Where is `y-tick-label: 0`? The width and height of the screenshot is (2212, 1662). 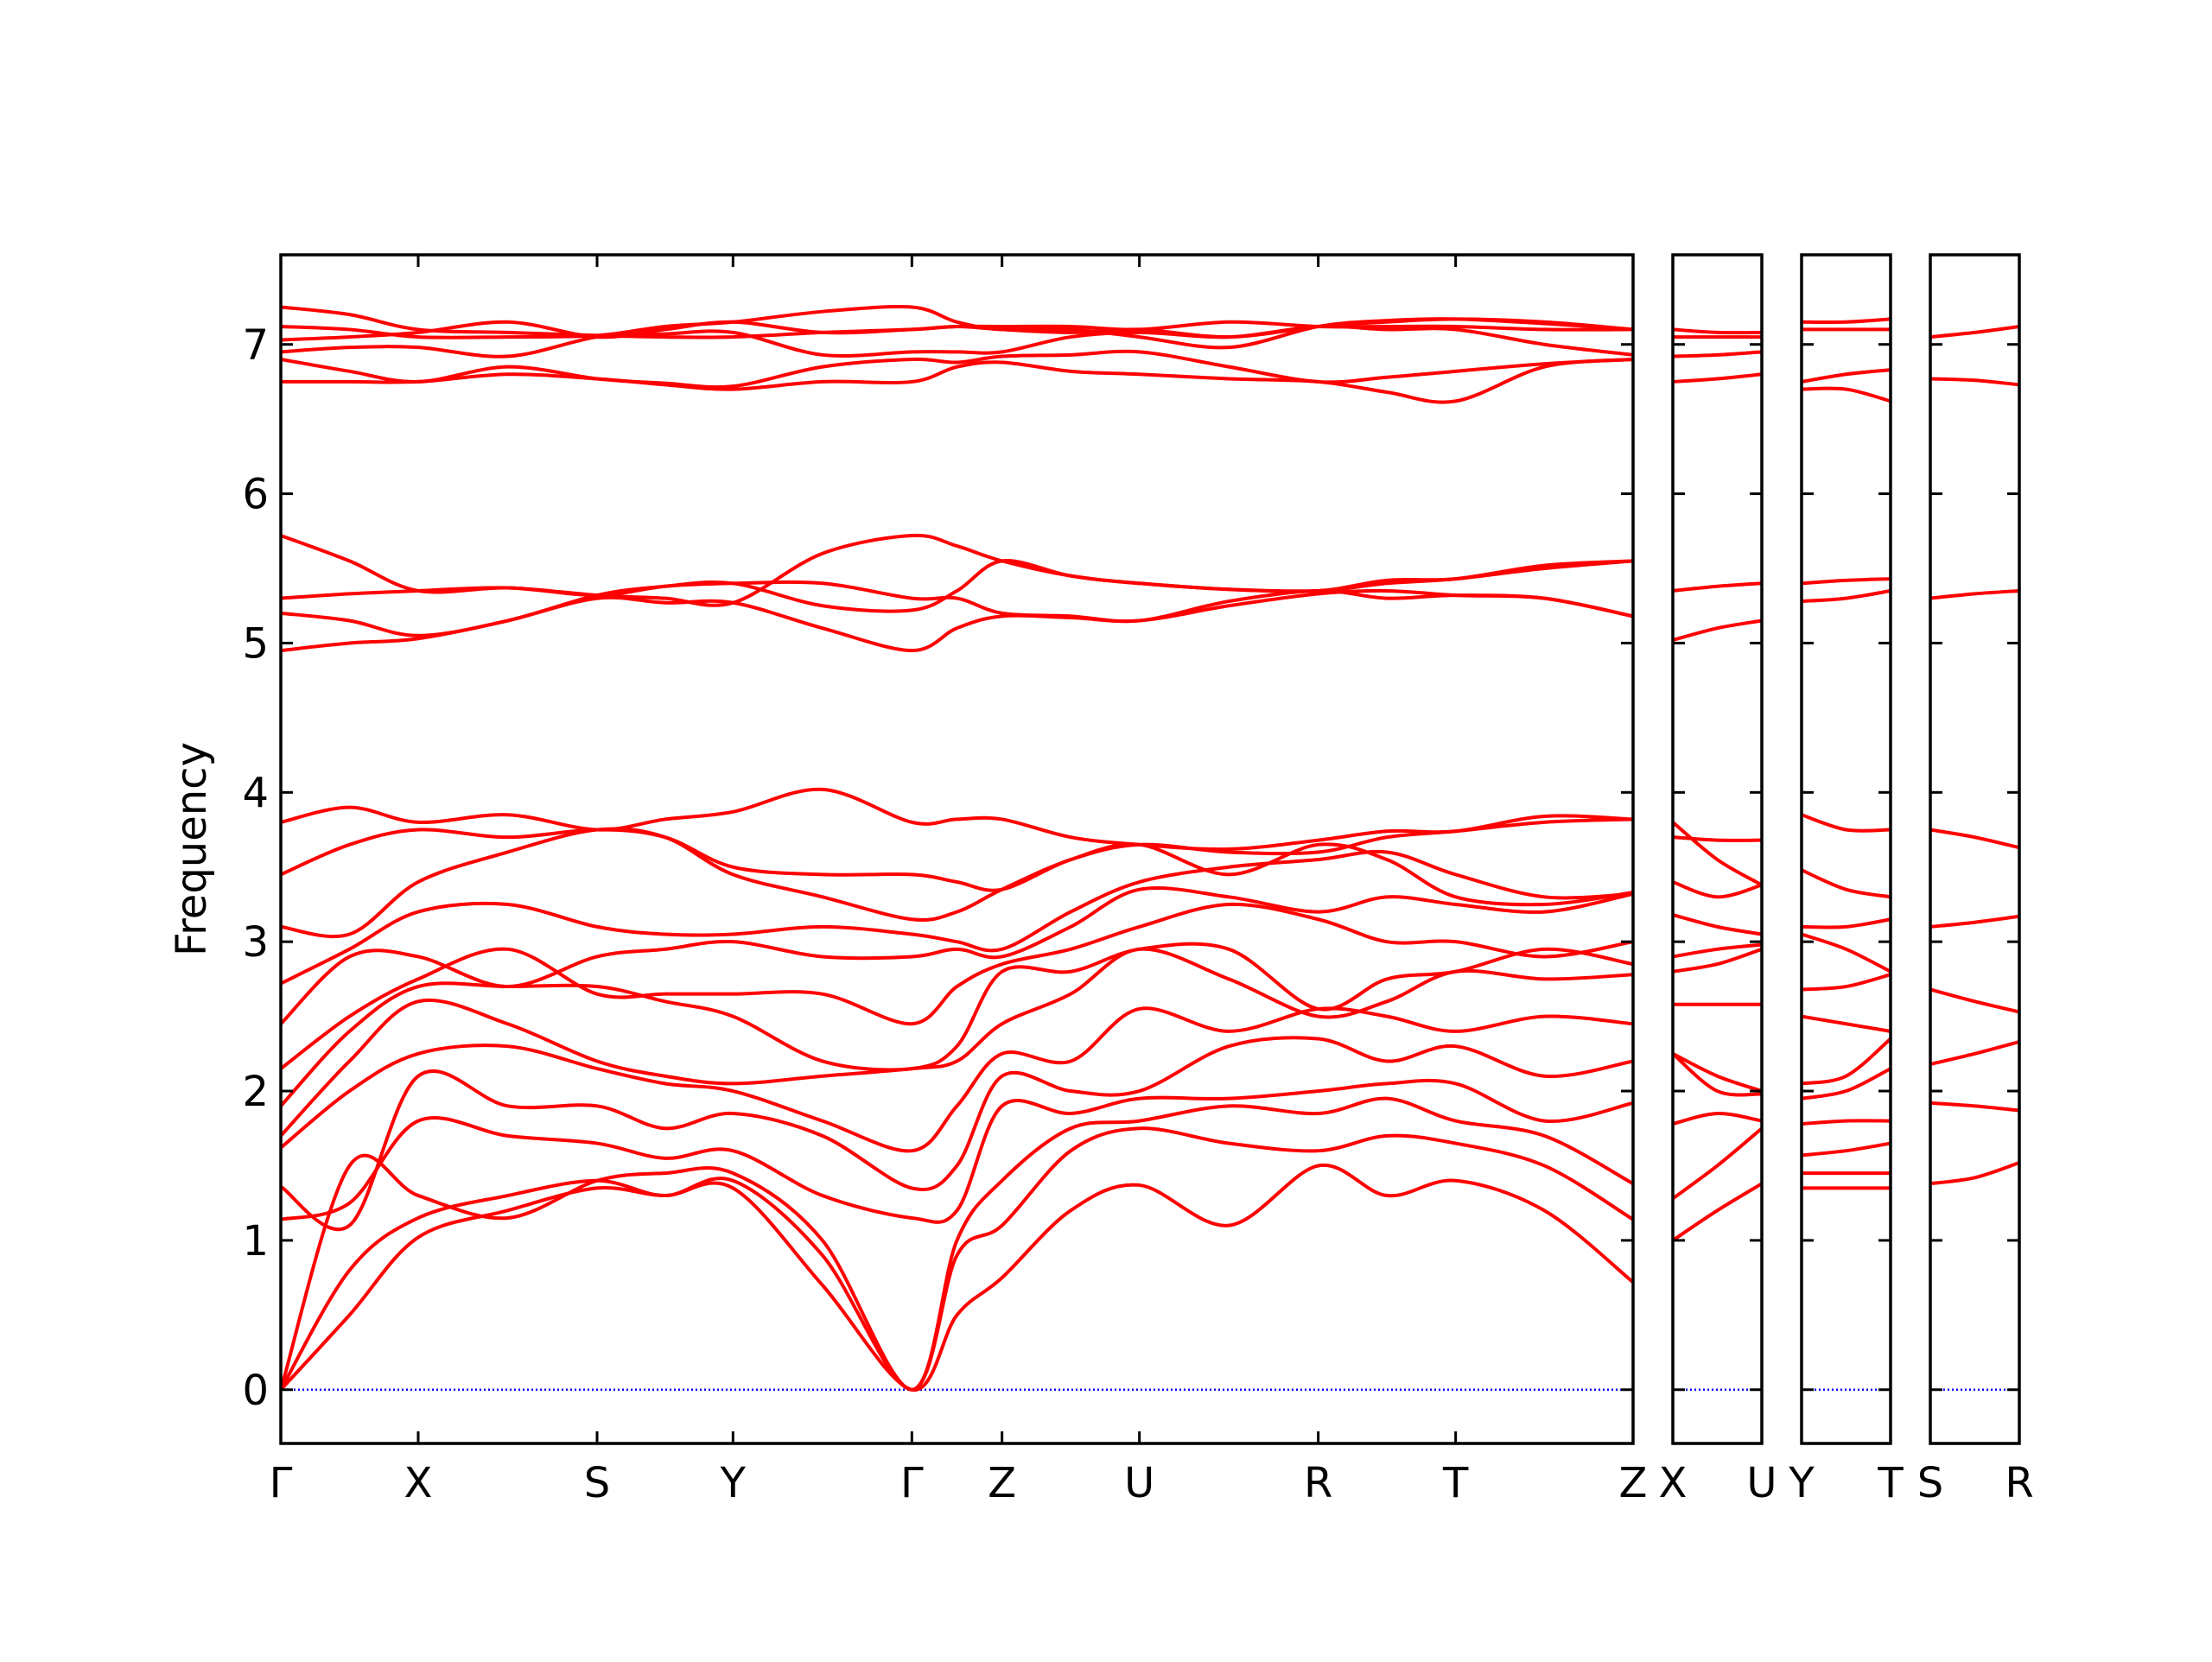
y-tick-label: 0 is located at coordinates (255, 1391).